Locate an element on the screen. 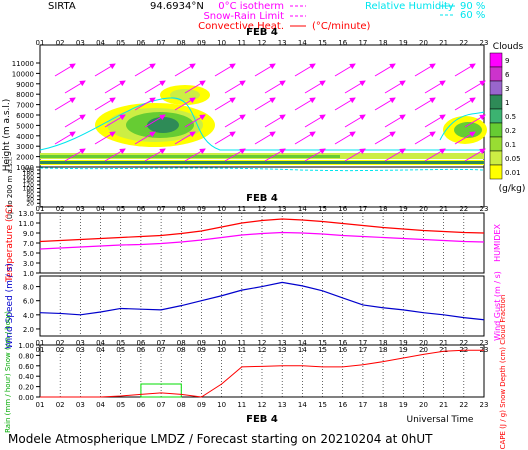 The height and width of the screenshot is (450, 528). colorbar-level-label: 6 is located at coordinates (507, 75).